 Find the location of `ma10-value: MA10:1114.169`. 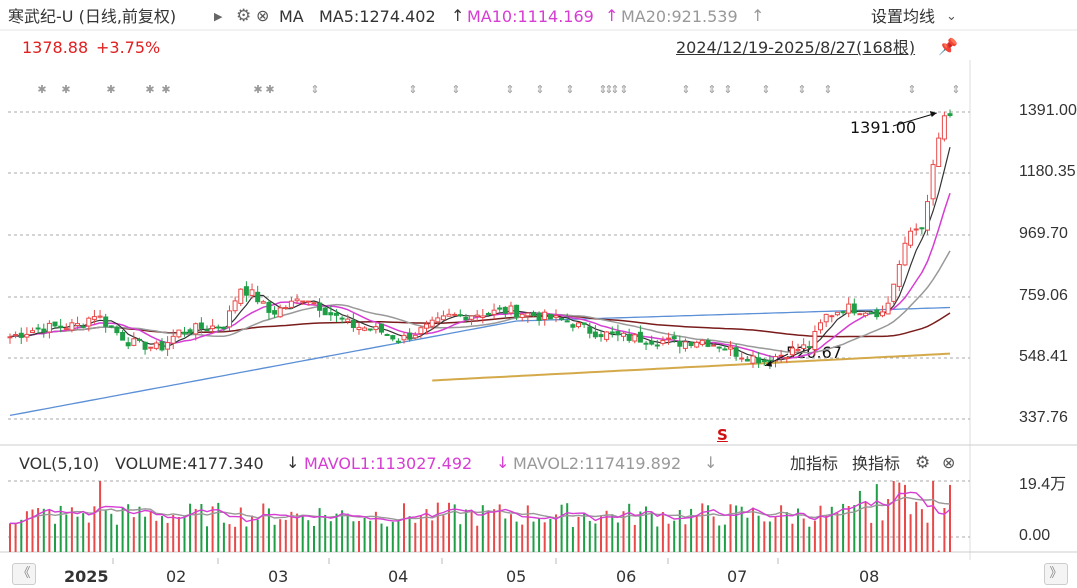

ma10-value: MA10:1114.169 is located at coordinates (530, 16).